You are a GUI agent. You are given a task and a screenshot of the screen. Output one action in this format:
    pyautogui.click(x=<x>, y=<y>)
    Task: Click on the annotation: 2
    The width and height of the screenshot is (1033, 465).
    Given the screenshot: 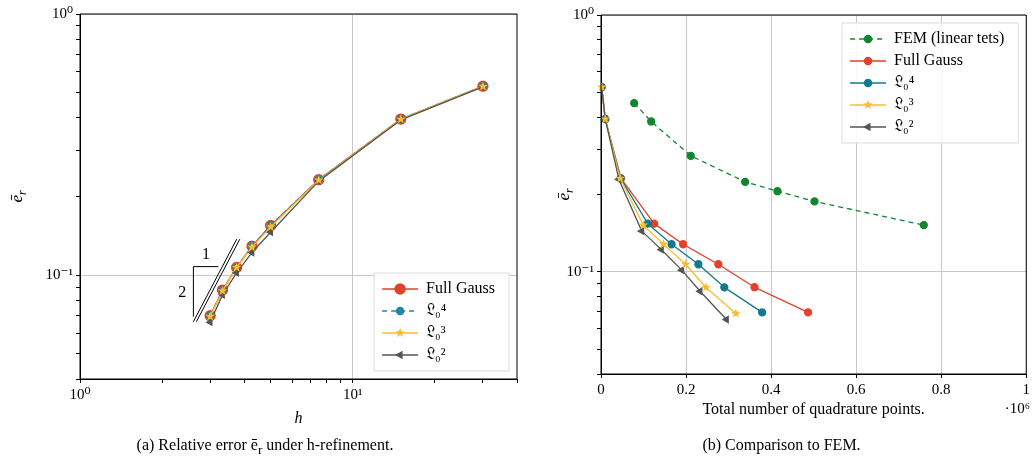 What is the action you would take?
    pyautogui.click(x=182, y=291)
    